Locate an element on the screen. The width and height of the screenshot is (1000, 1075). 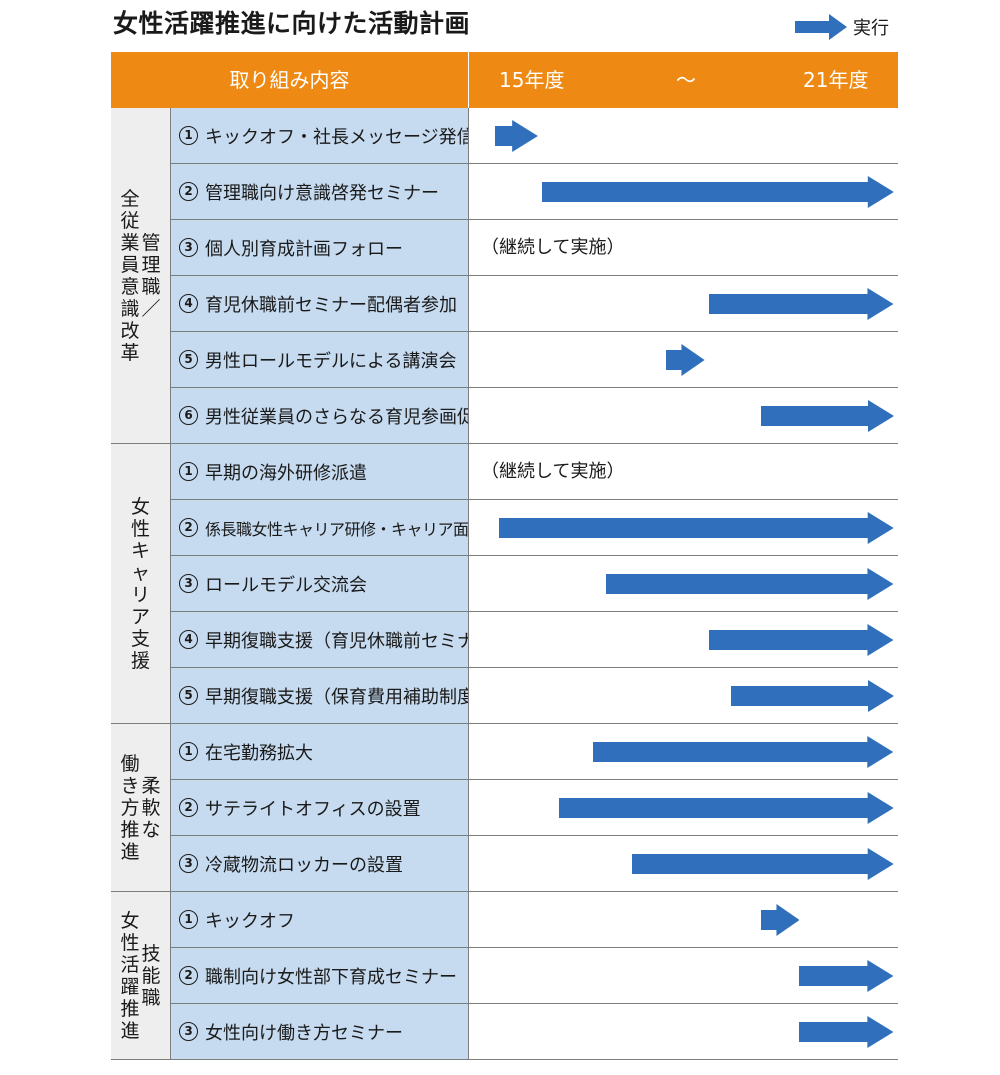
item-cell: 4 育児休職前セミナー配偶者参加 is located at coordinates (319, 304).